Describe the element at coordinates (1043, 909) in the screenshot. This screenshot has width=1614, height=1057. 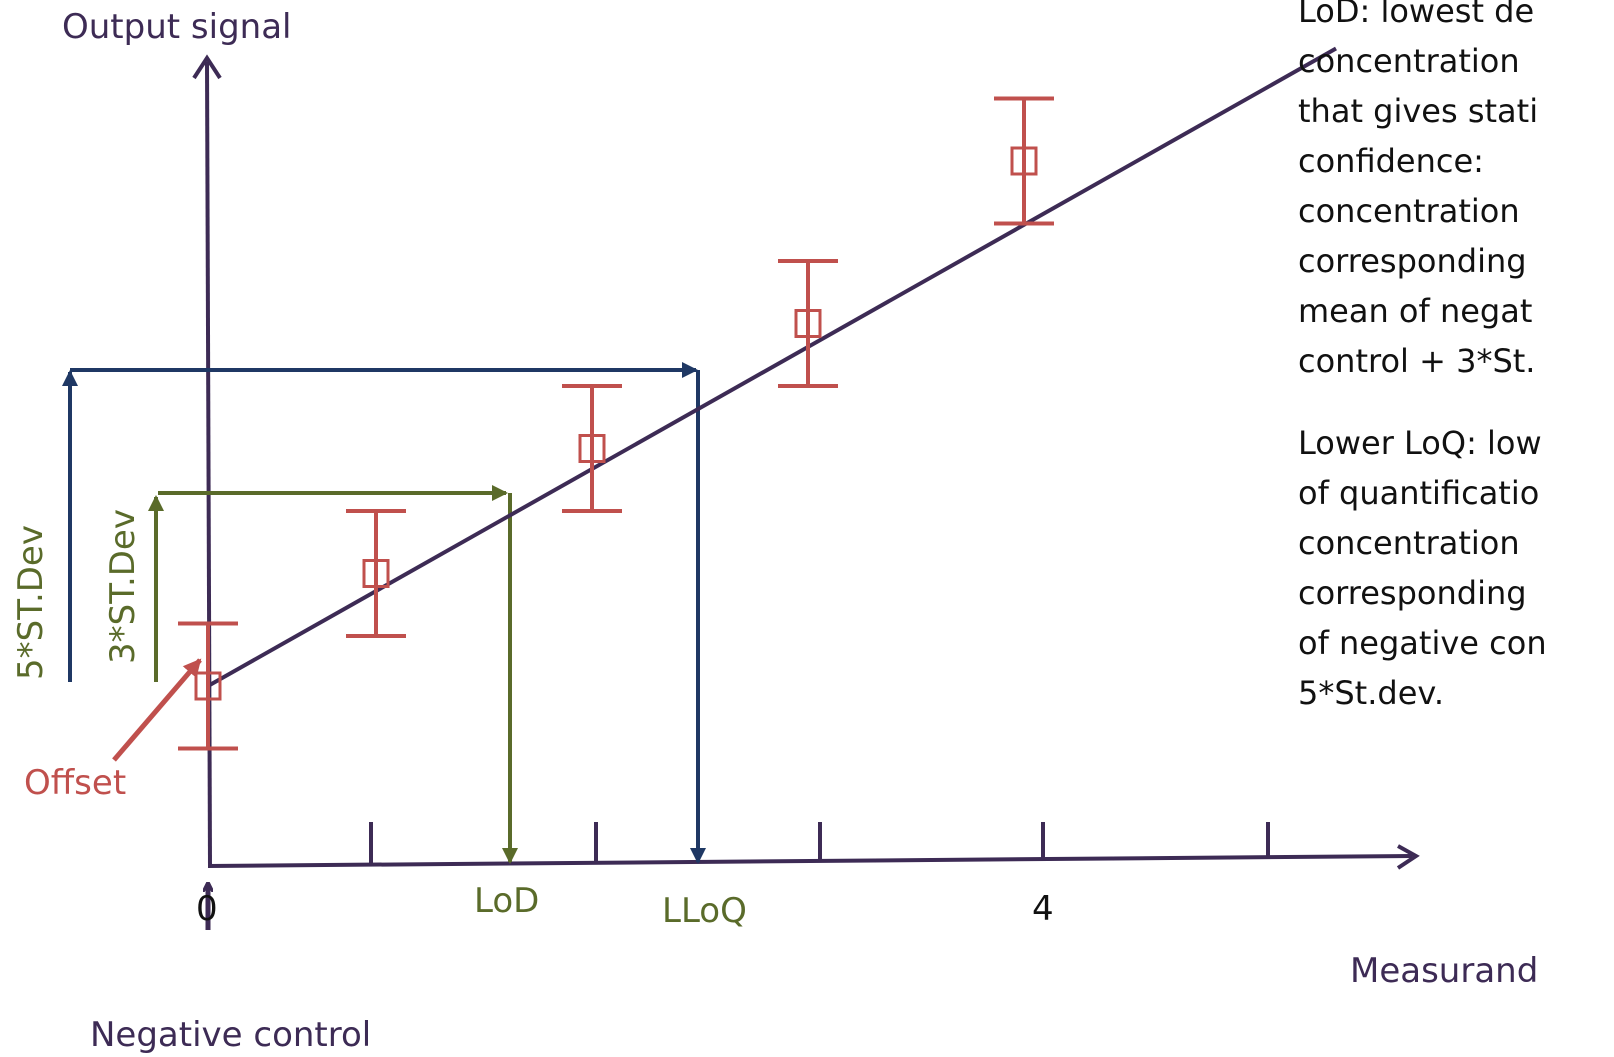
I see `x-tick-label-4: 4` at that location.